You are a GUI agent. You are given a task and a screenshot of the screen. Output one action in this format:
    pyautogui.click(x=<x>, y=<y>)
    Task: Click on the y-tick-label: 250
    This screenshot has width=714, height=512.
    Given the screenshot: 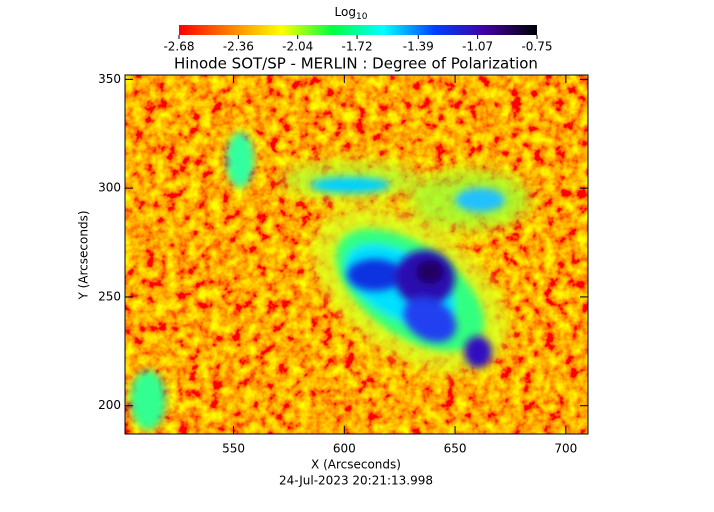 What is the action you would take?
    pyautogui.click(x=109, y=296)
    